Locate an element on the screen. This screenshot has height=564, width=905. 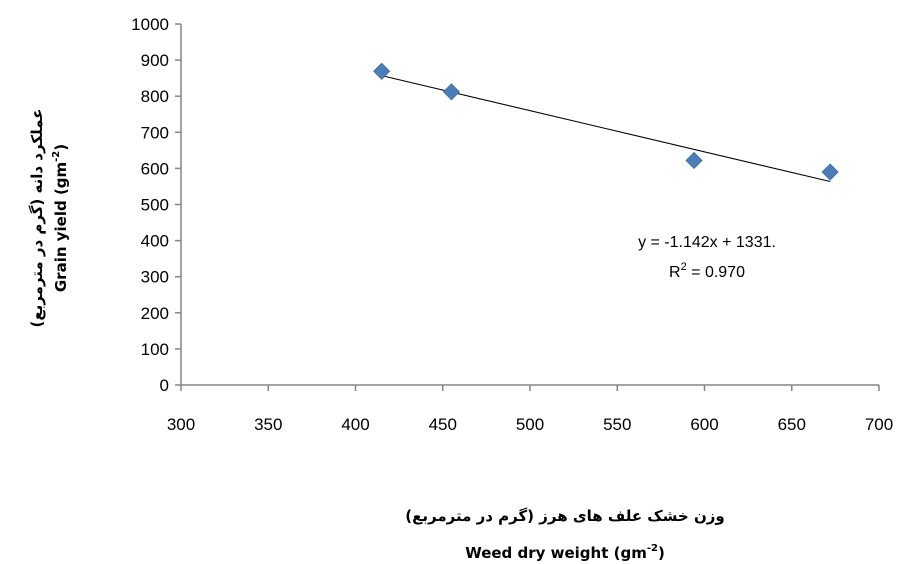
x-axis-title-en-sup: -2 is located at coordinates (652, 548).